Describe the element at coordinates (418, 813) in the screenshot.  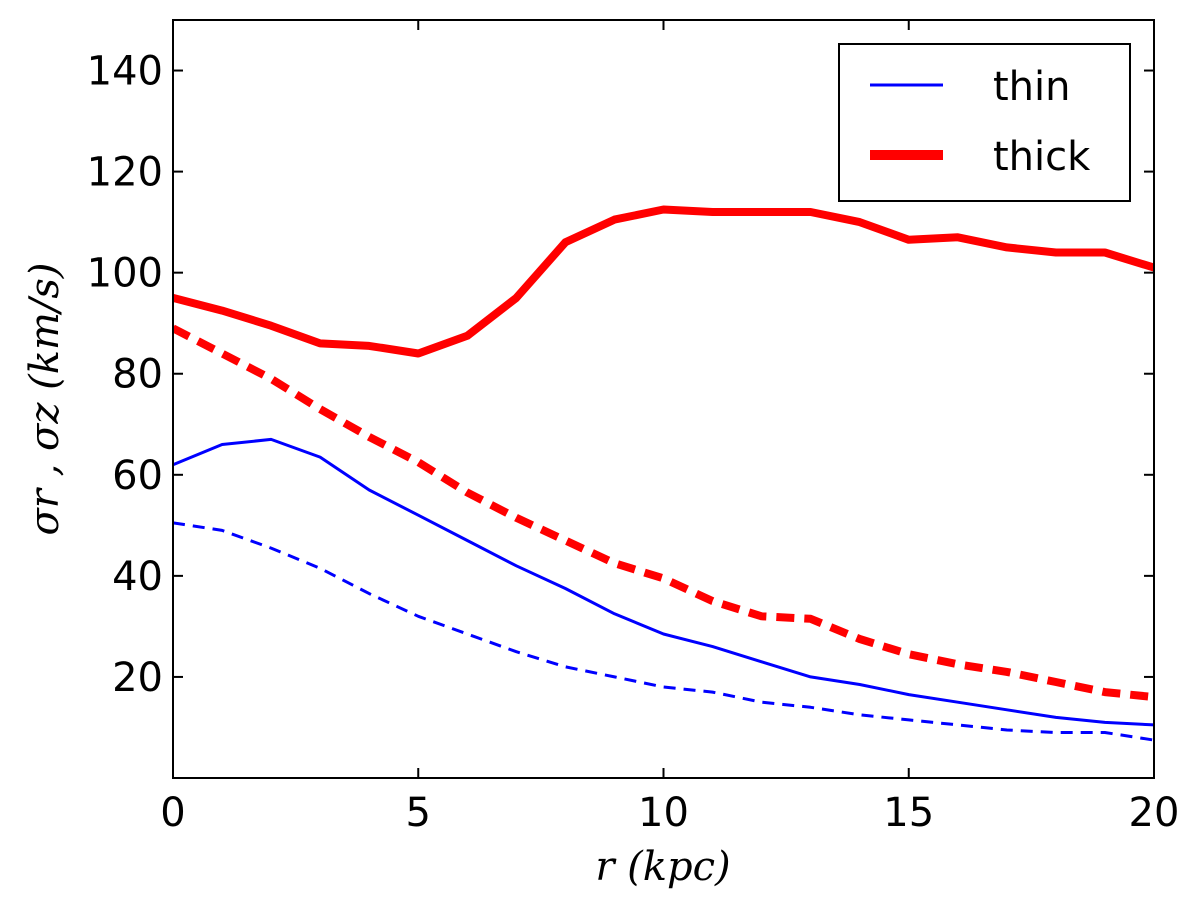
I see `x-tick-label: 5` at that location.